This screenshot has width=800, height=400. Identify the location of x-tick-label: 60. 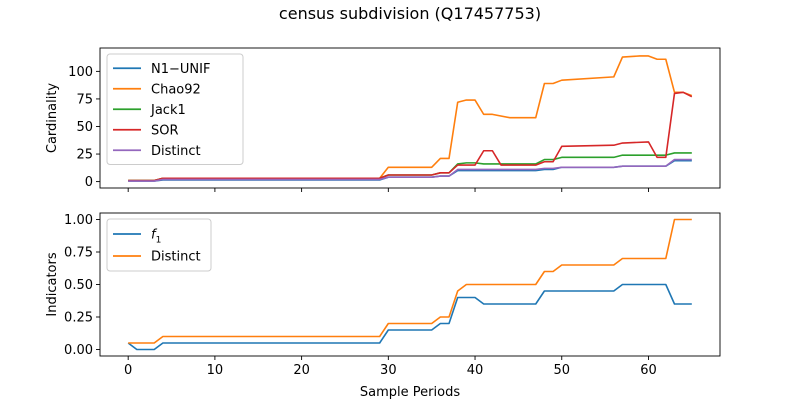
(648, 370).